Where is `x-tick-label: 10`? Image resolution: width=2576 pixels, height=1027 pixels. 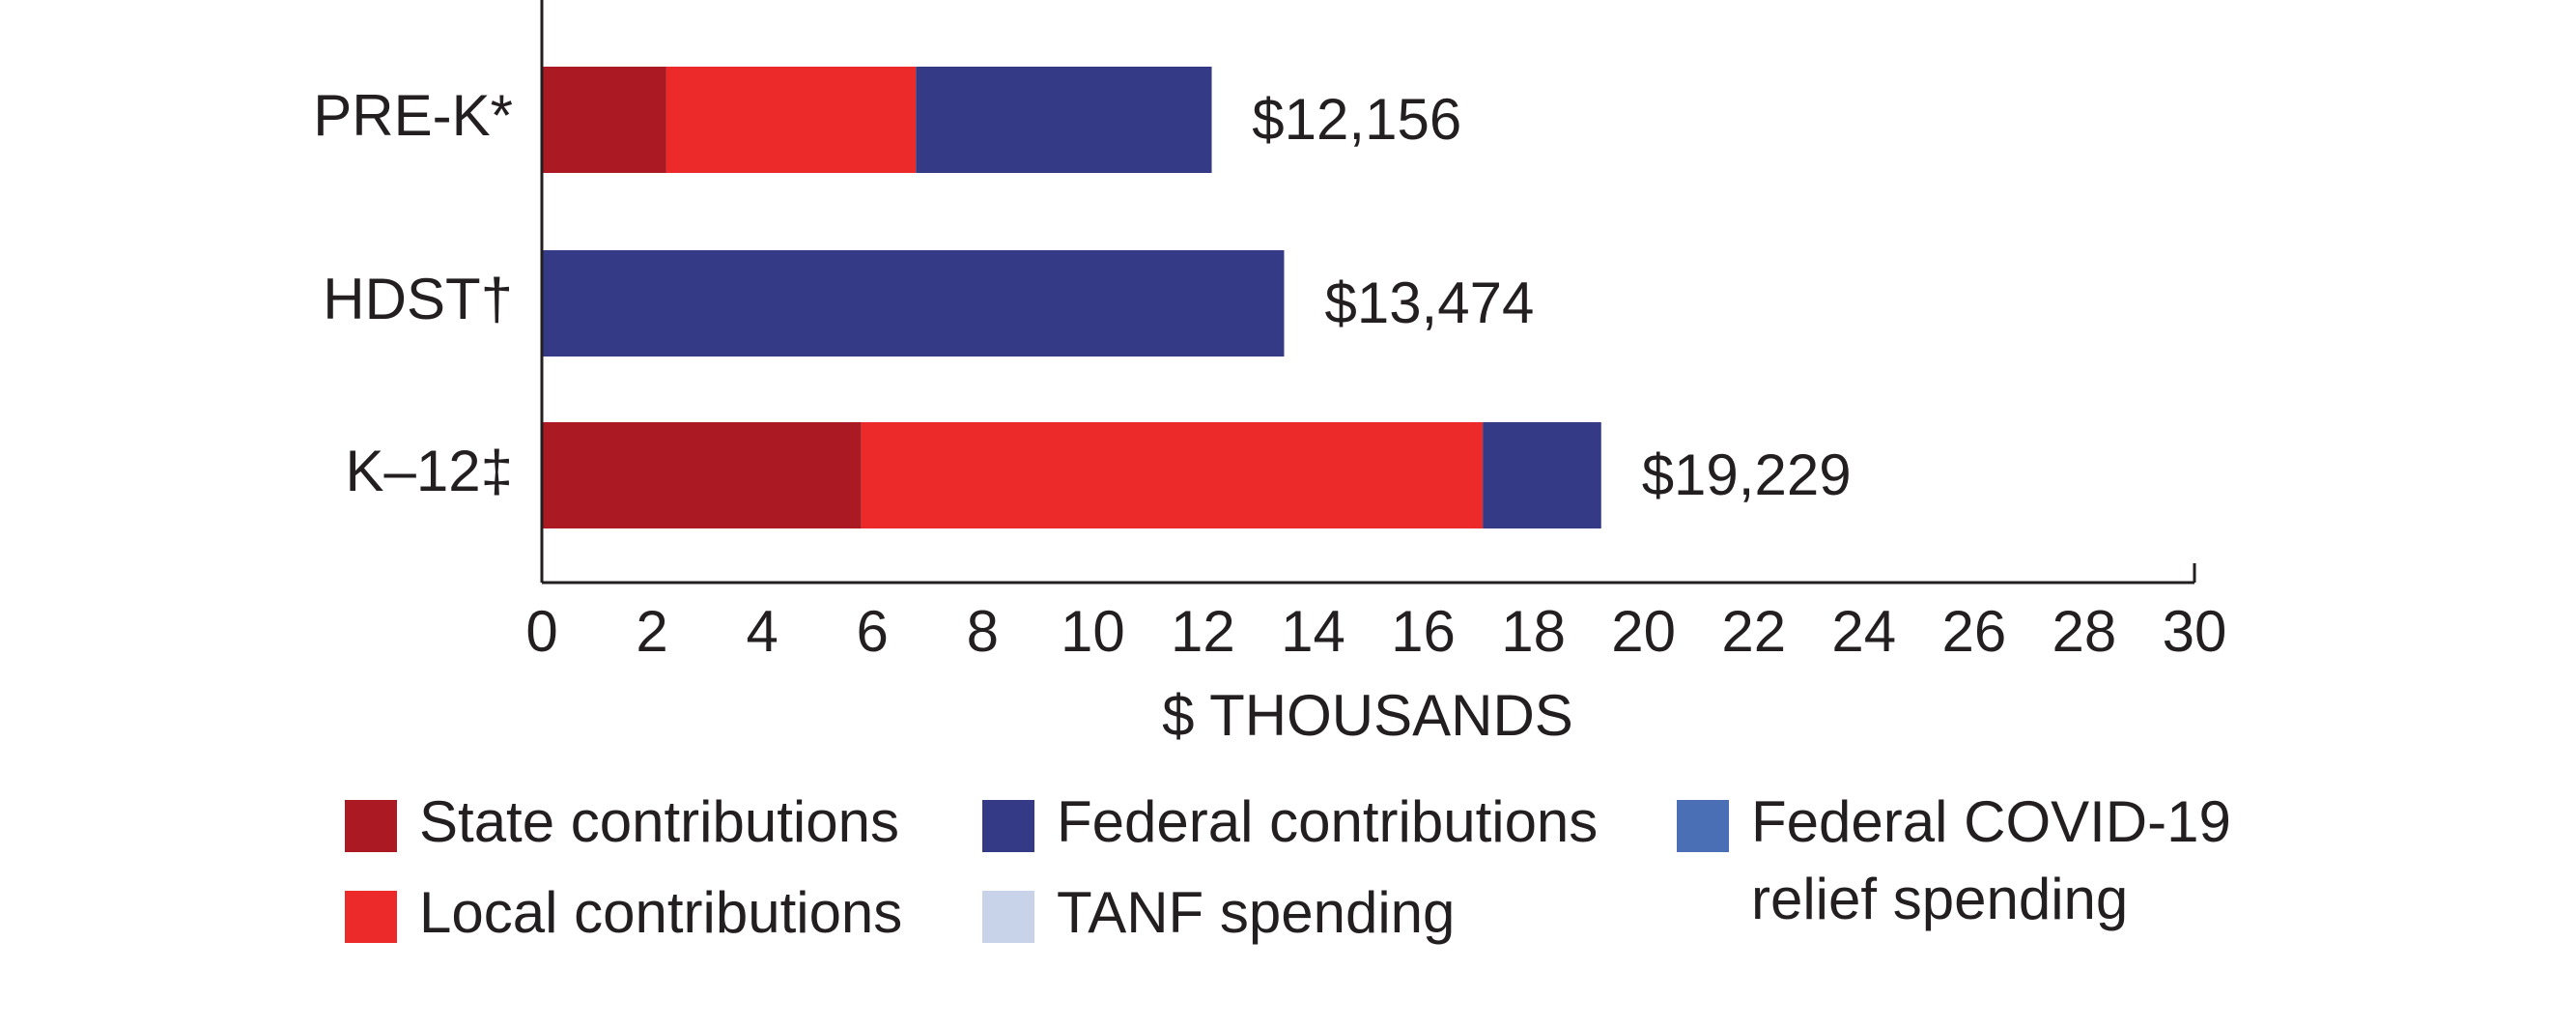 x-tick-label: 10 is located at coordinates (1093, 631).